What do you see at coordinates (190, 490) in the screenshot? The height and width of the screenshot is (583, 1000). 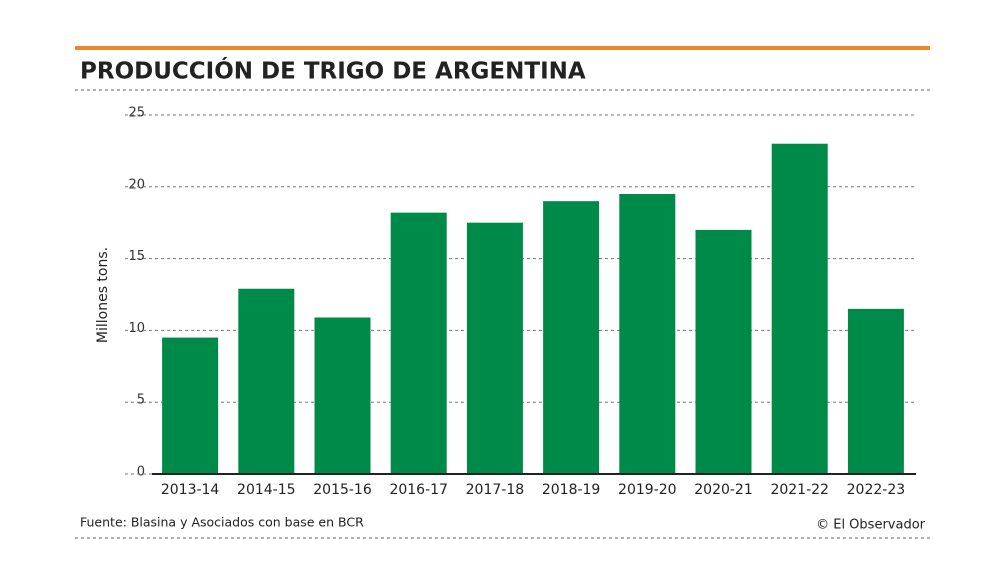 I see `x-tick-label: 2013-14` at bounding box center [190, 490].